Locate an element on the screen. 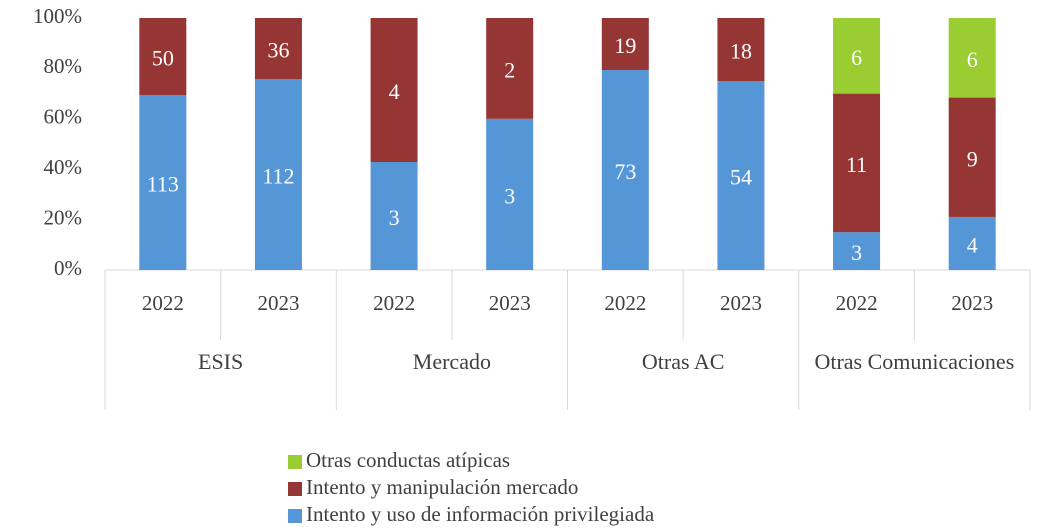 This screenshot has width=1038, height=531. y-tick-label: 60% is located at coordinates (63, 117).